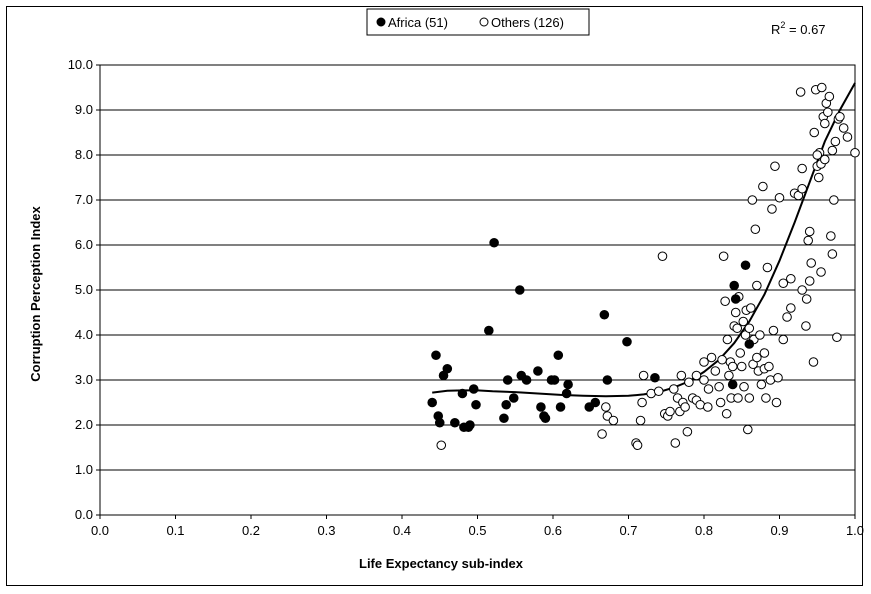 This screenshot has height=594, width=871. I want to click on r-squared-sup: 2, so click(782, 25).